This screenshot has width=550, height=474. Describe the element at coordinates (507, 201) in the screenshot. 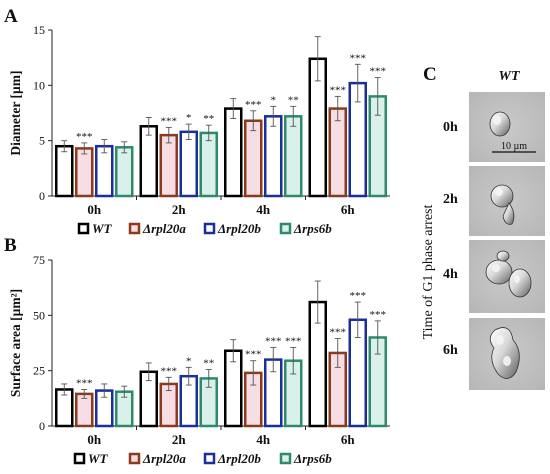

I see `micrograph-2h` at that location.